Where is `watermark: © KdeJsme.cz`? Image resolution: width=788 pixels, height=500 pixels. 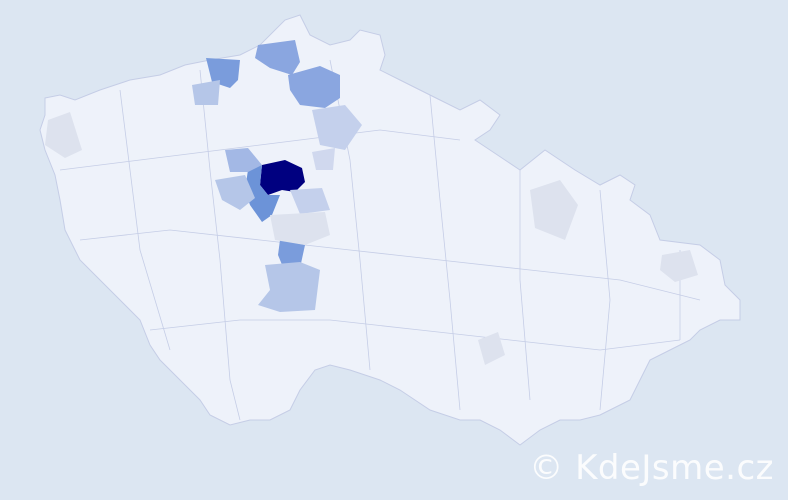
watermark: © KdeJsme.cz is located at coordinates (651, 468).